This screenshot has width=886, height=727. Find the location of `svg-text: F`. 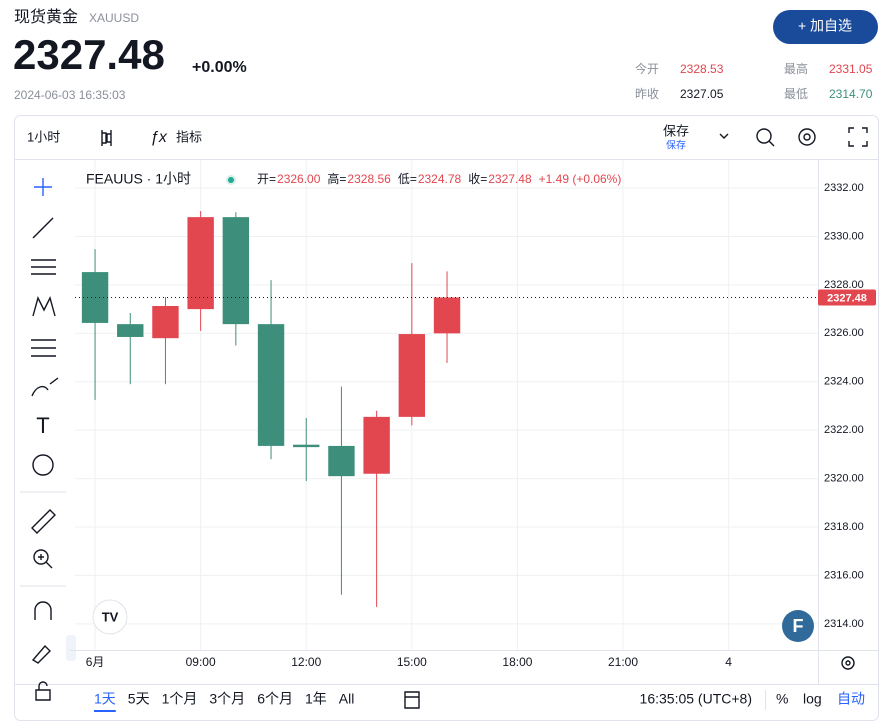

svg-text: F is located at coordinates (798, 626).